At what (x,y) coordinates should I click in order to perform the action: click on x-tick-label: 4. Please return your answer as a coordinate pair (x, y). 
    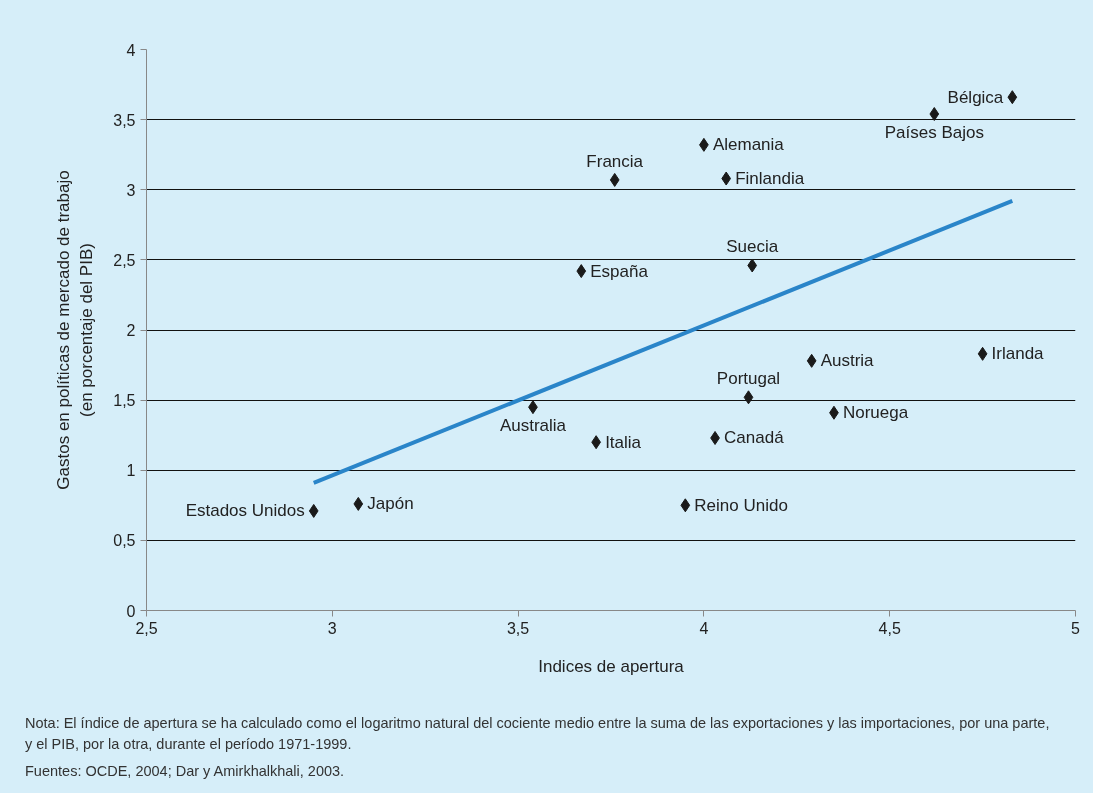
    Looking at the image, I should click on (704, 628).